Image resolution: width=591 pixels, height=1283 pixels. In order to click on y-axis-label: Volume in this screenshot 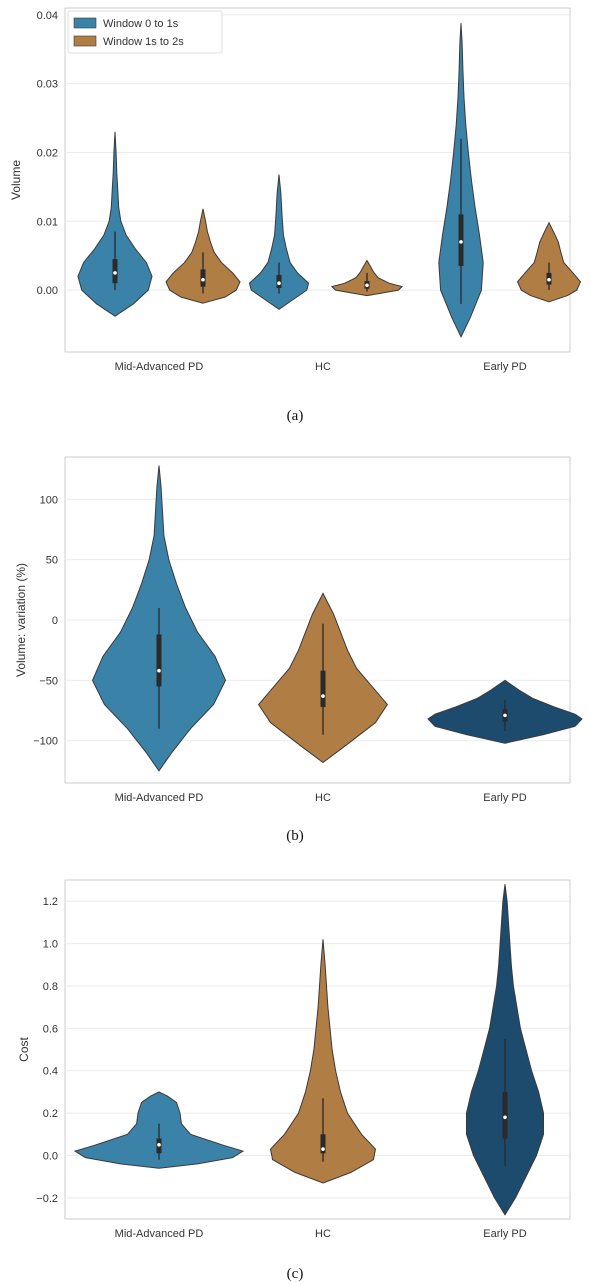, I will do `click(16, 180)`.